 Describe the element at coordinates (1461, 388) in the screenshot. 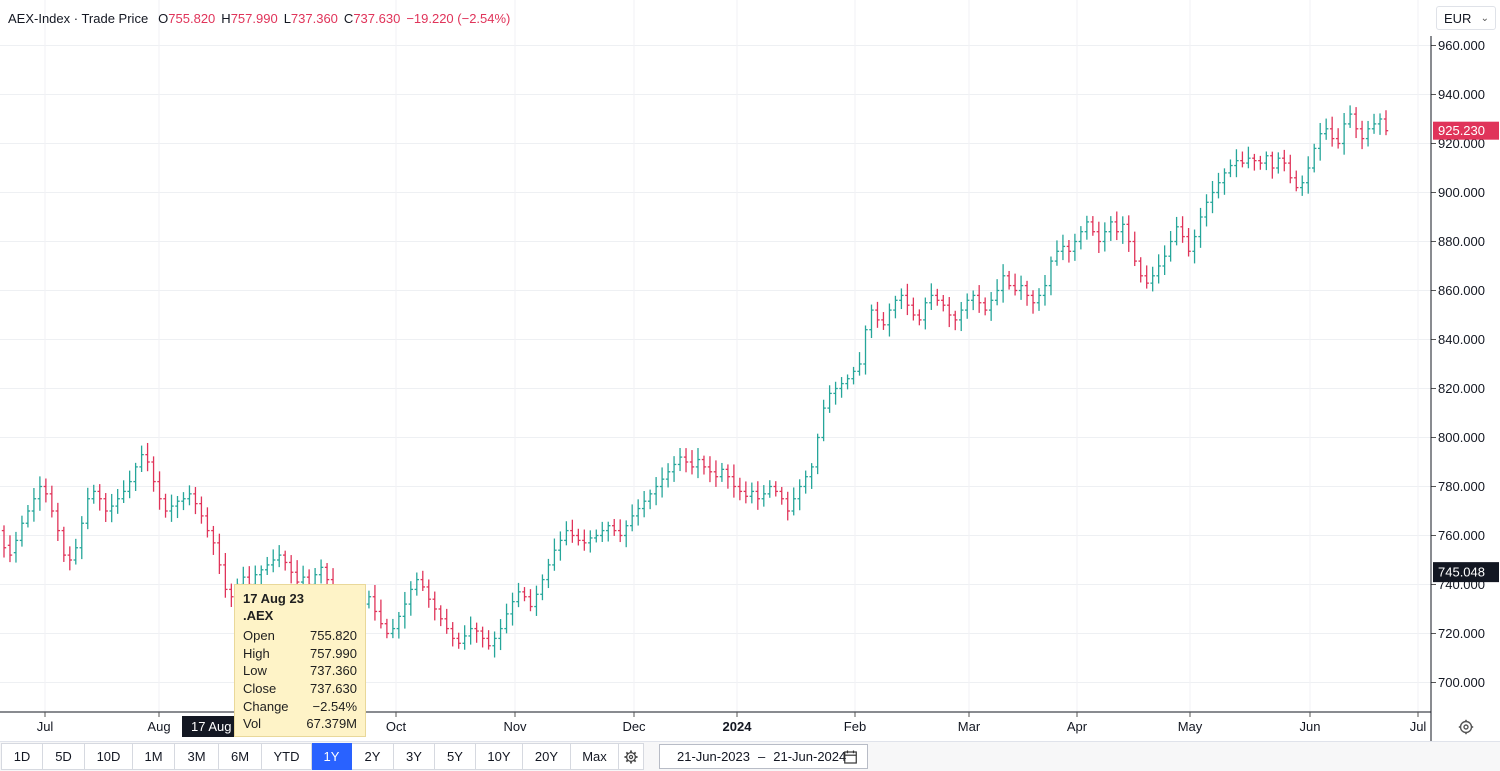

I see `y-tick-label: 820.000` at that location.